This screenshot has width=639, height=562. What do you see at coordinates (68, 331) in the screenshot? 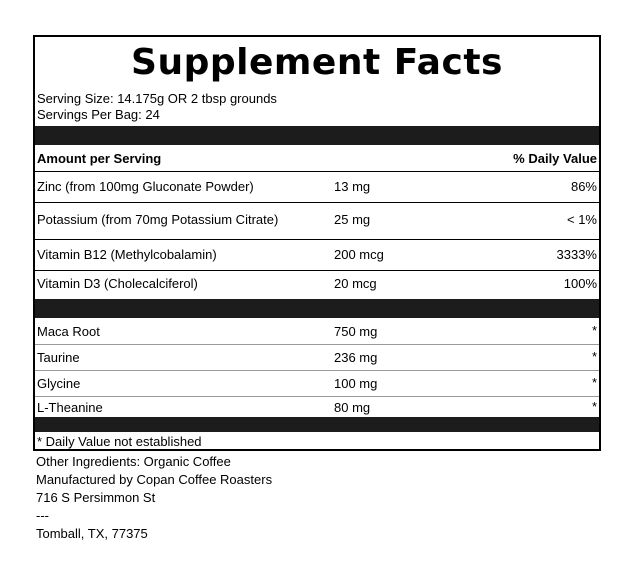
I see `ingredient-name: Maca Root` at bounding box center [68, 331].